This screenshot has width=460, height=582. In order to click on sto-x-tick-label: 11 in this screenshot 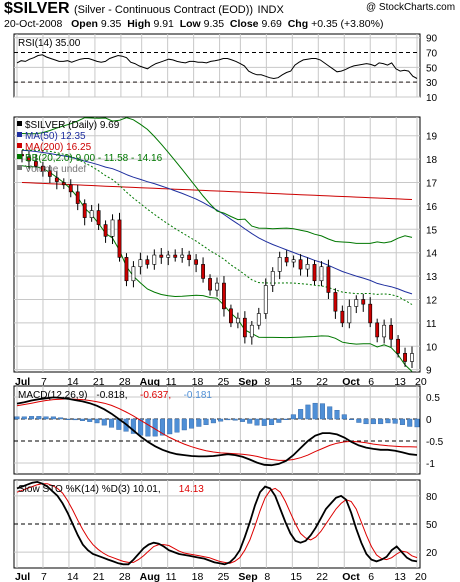, I will do `click(171, 576)`.